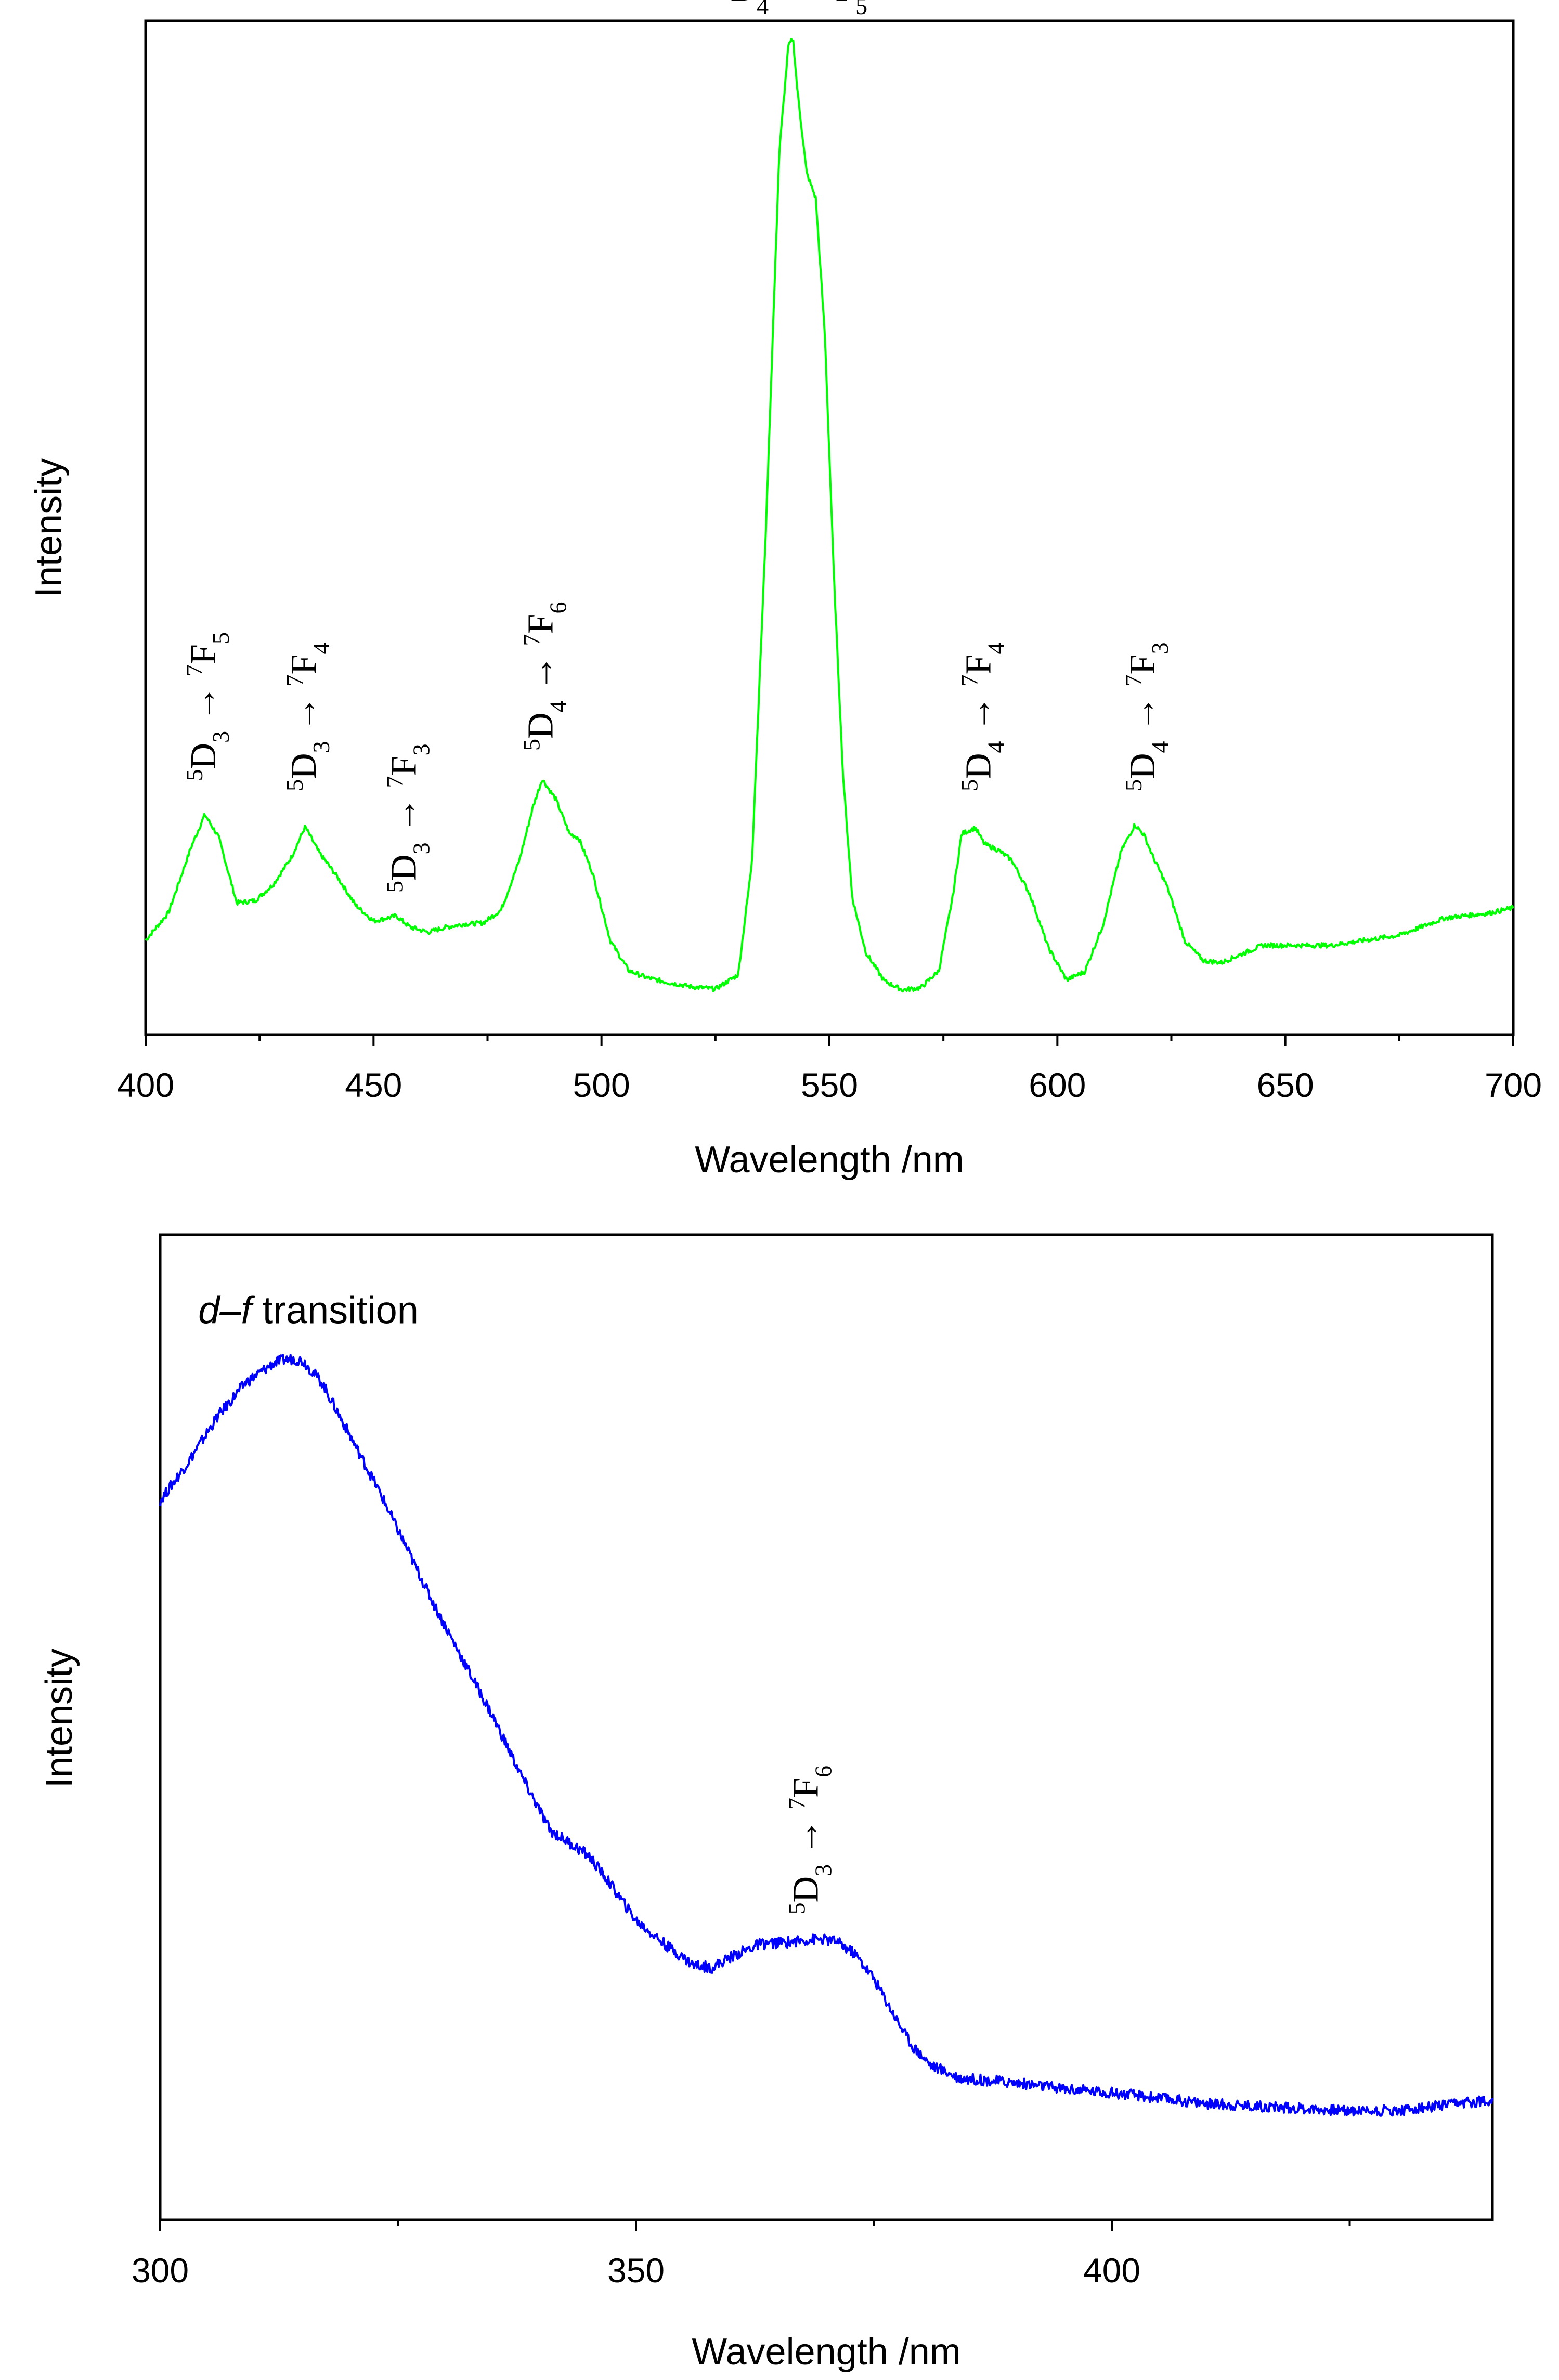 This screenshot has width=1559, height=2380. I want to click on transition-label: 5D3 → 7F4, so click(307, 717).